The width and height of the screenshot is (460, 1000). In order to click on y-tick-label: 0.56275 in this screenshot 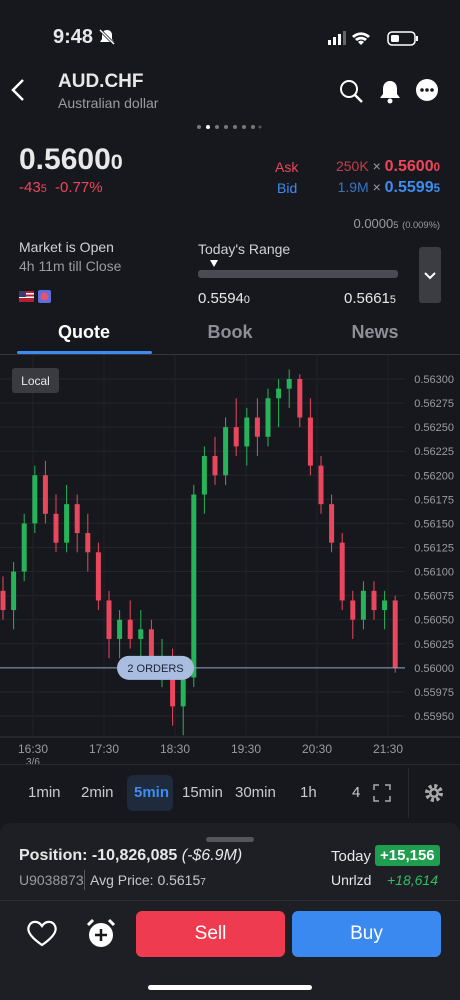, I will do `click(434, 404)`.